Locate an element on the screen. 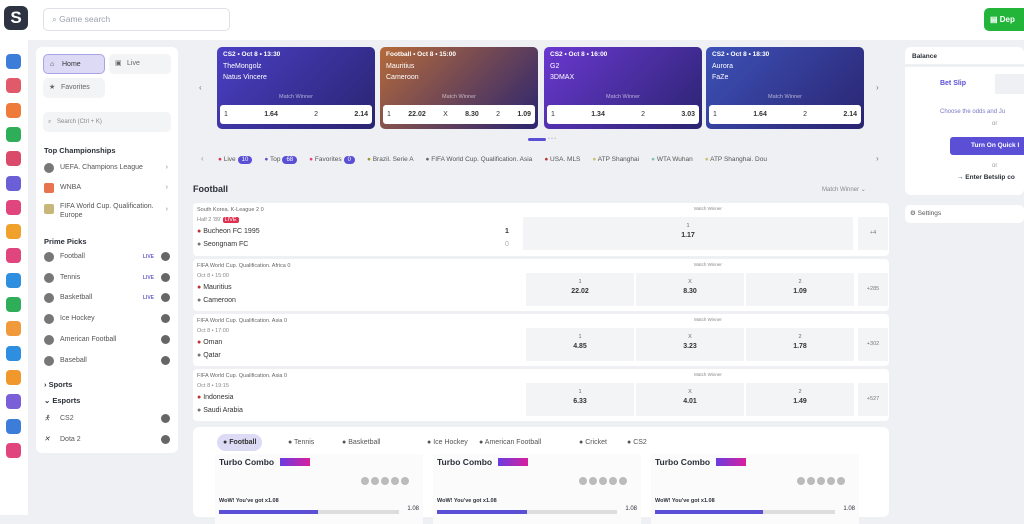 This screenshot has width=1024, height=524. sport-tab: ● American Football is located at coordinates (510, 442).